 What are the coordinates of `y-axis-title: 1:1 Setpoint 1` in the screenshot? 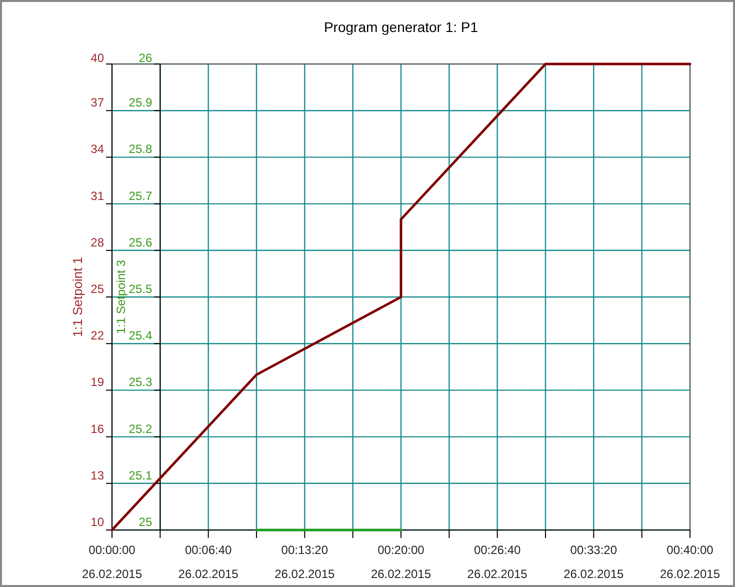 It's located at (77, 297).